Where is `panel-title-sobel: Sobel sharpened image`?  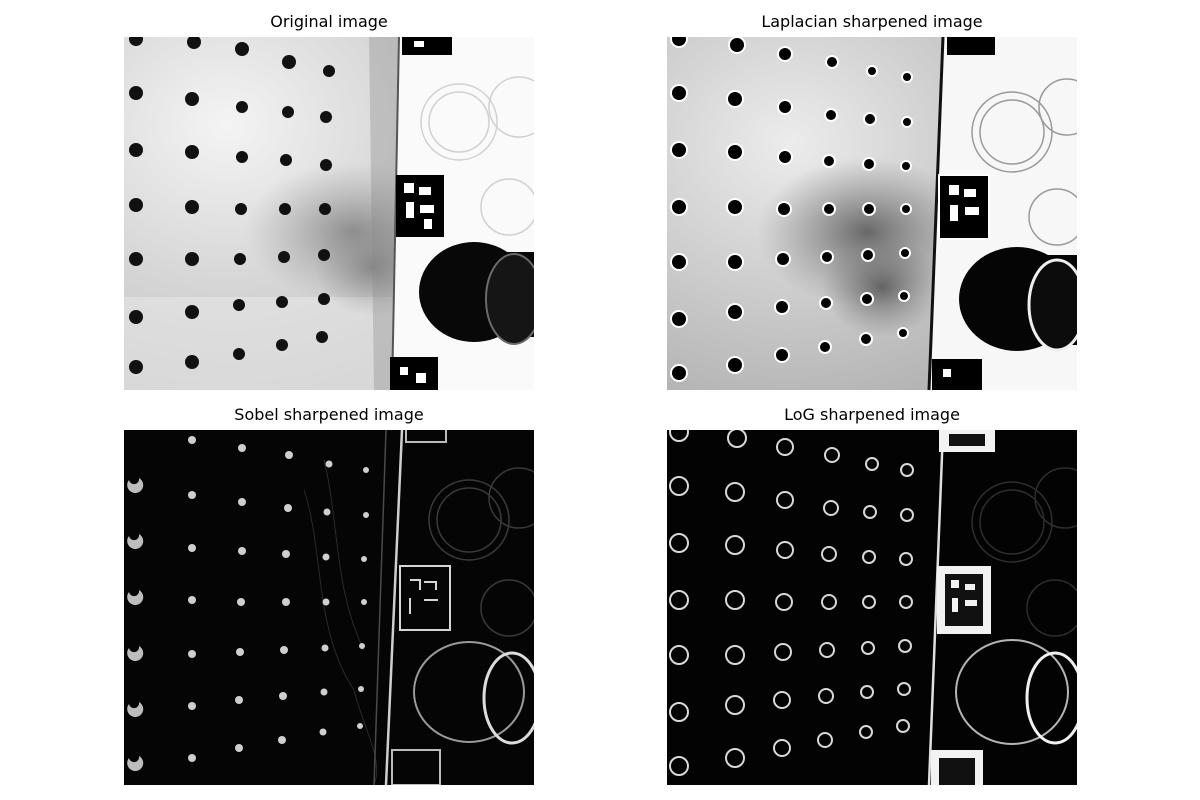 panel-title-sobel: Sobel sharpened image is located at coordinates (329, 414).